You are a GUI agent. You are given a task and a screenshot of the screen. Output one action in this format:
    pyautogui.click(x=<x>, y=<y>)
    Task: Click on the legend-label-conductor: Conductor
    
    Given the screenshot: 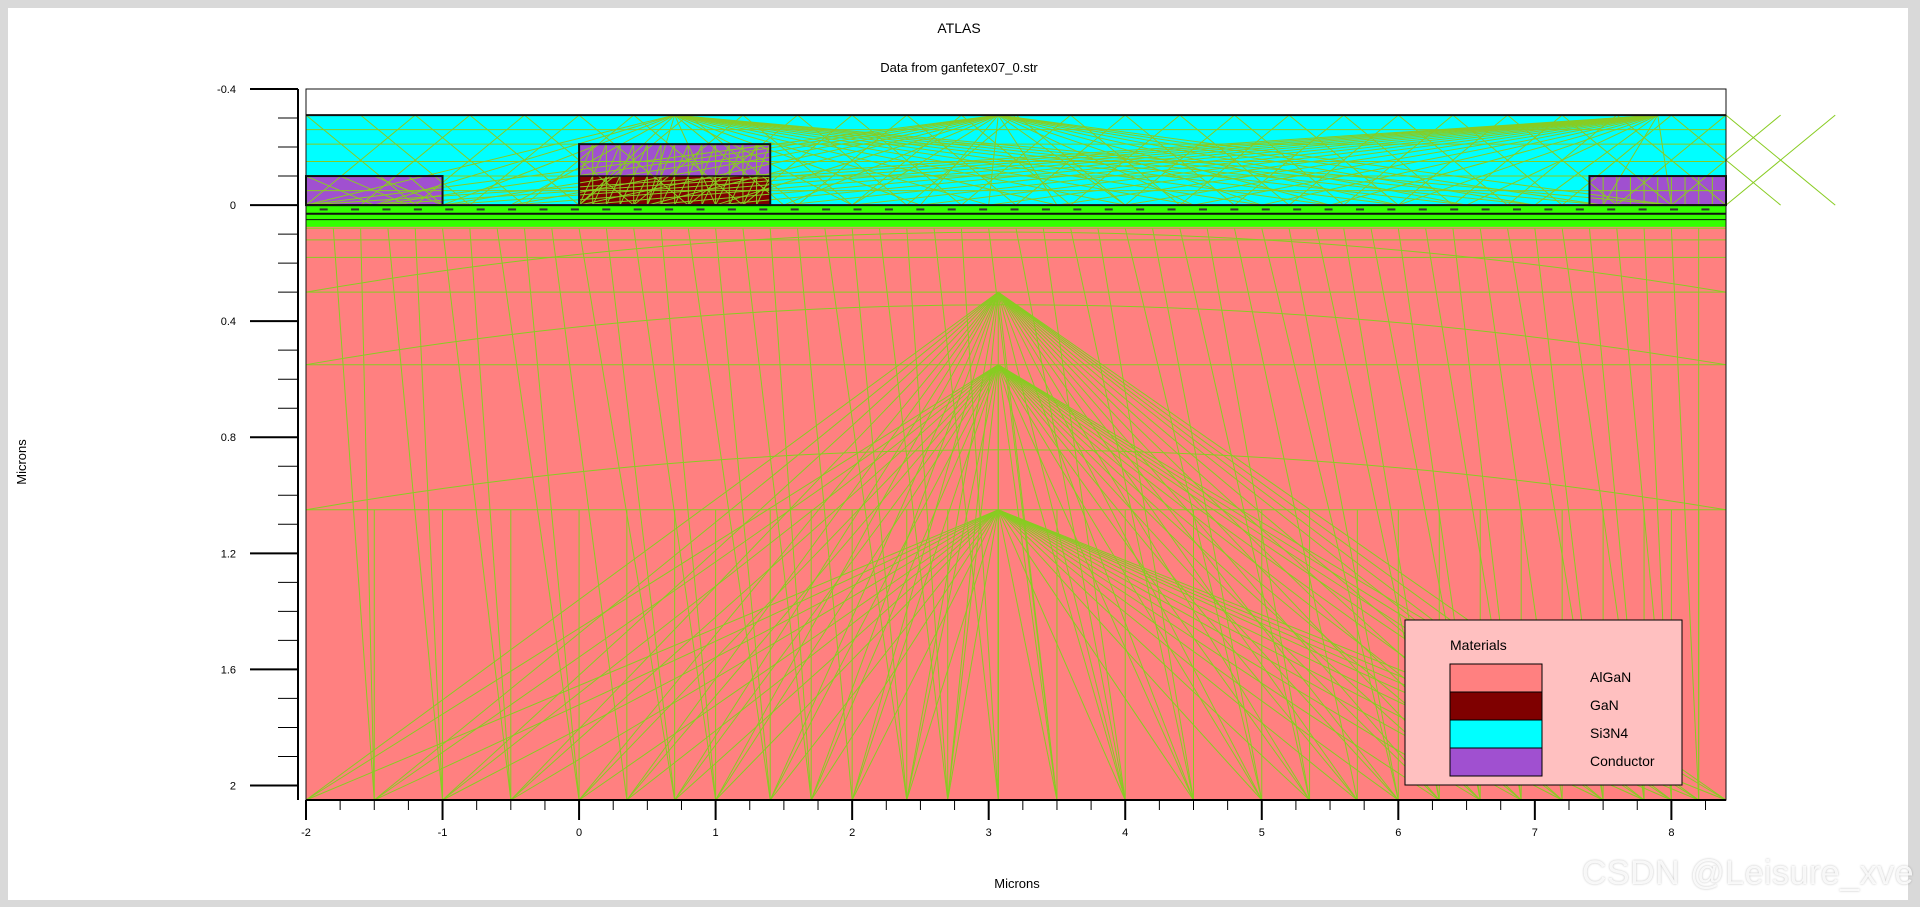 What is the action you would take?
    pyautogui.click(x=1622, y=761)
    